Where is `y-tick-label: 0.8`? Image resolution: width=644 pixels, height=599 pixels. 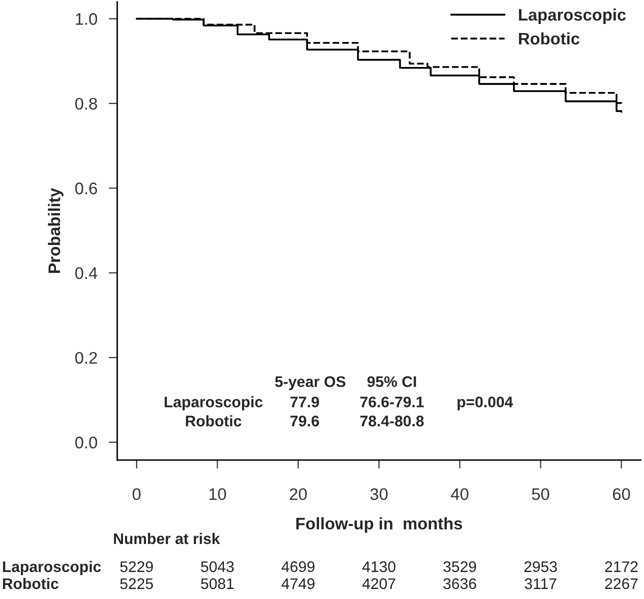
y-tick-label: 0.8 is located at coordinates (86, 104).